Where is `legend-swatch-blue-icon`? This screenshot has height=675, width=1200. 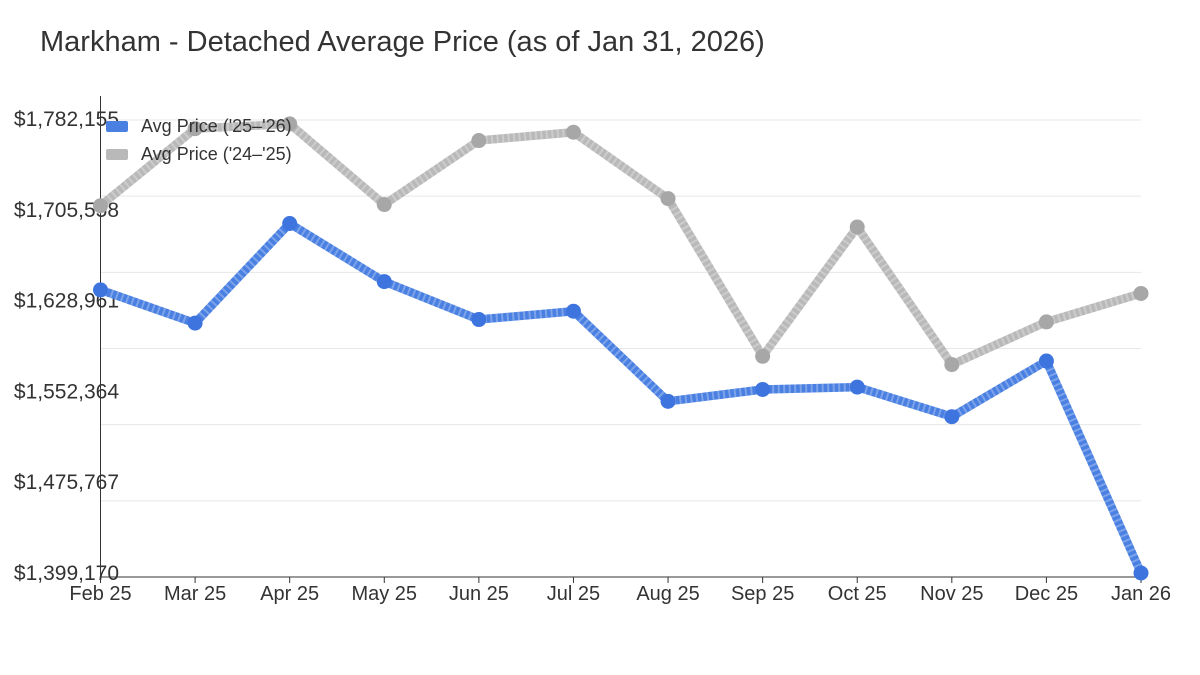 legend-swatch-blue-icon is located at coordinates (117, 126).